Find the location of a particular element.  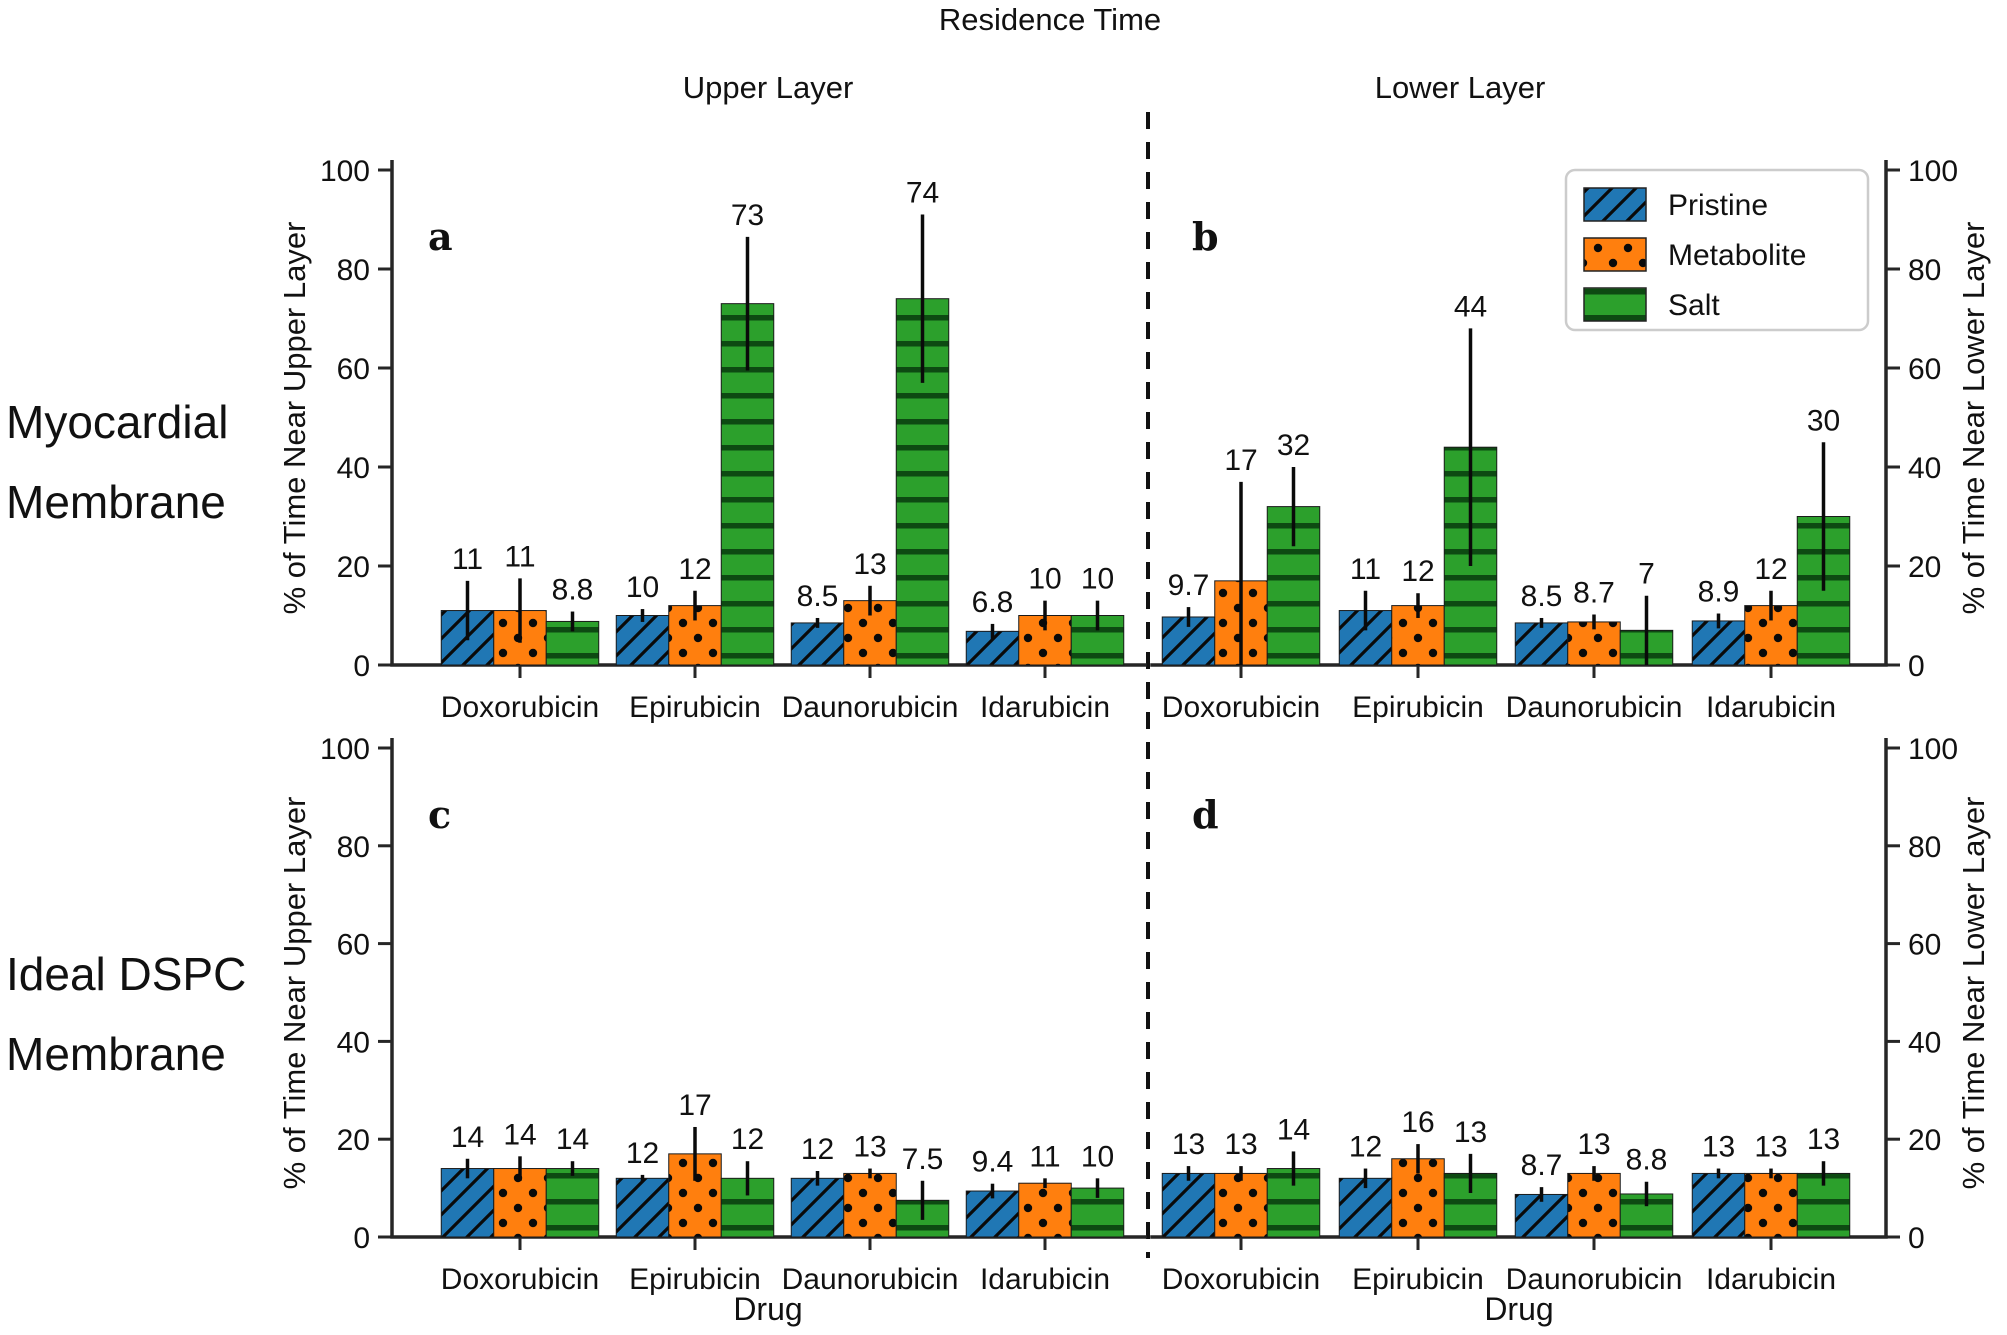

ylabel-panel-d: % of Time Near Lower Layer is located at coordinates (1973, 993).